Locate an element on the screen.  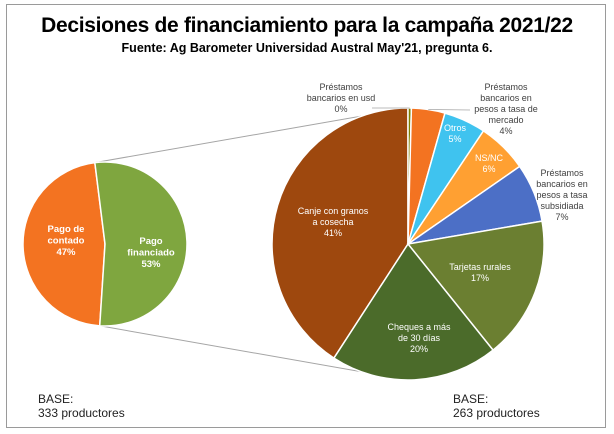
payment-pie is located at coordinates (105, 244).